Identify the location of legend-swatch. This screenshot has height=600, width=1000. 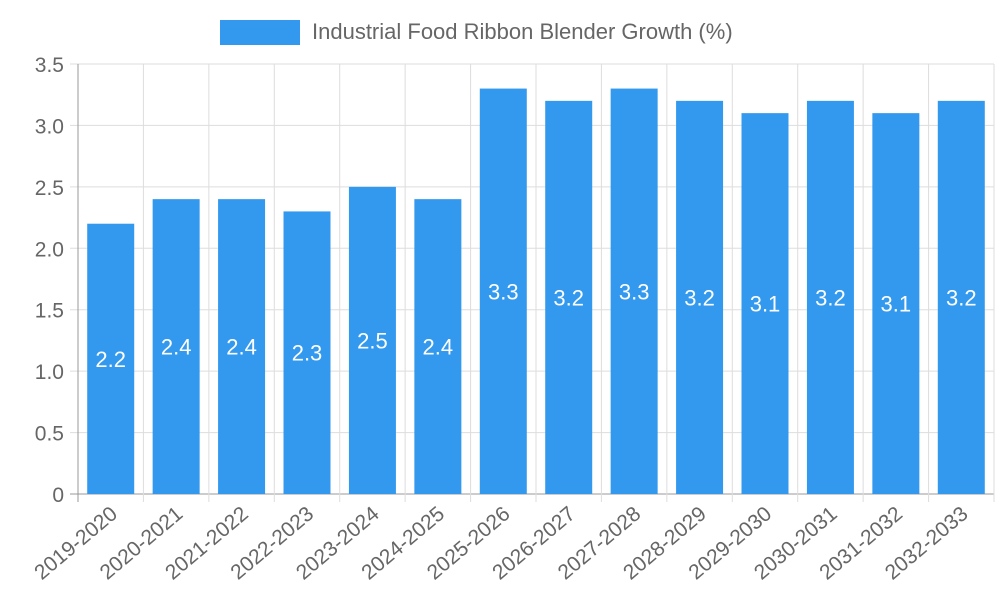
(260, 32).